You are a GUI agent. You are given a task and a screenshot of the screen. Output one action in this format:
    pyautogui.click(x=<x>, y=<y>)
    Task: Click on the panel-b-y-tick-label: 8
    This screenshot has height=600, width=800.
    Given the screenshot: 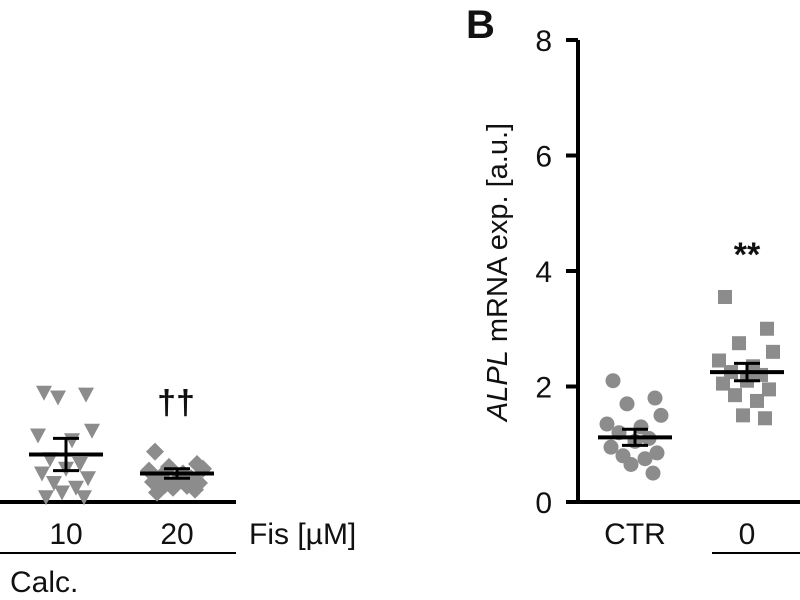 What is the action you would take?
    pyautogui.click(x=543, y=41)
    